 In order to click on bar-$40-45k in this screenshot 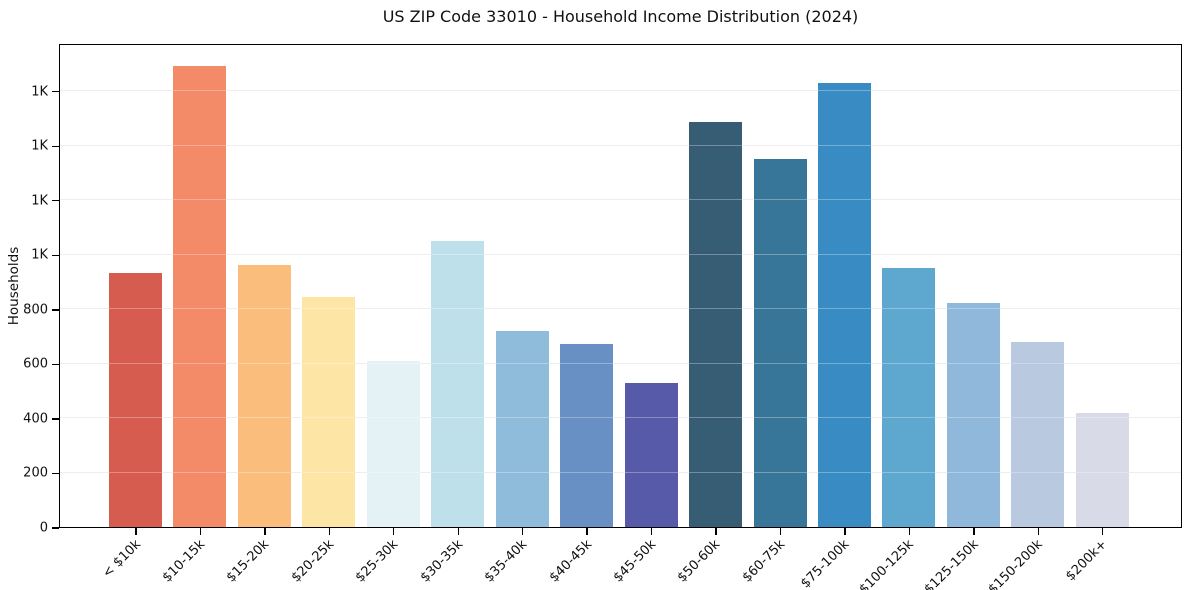, I will do `click(587, 435)`.